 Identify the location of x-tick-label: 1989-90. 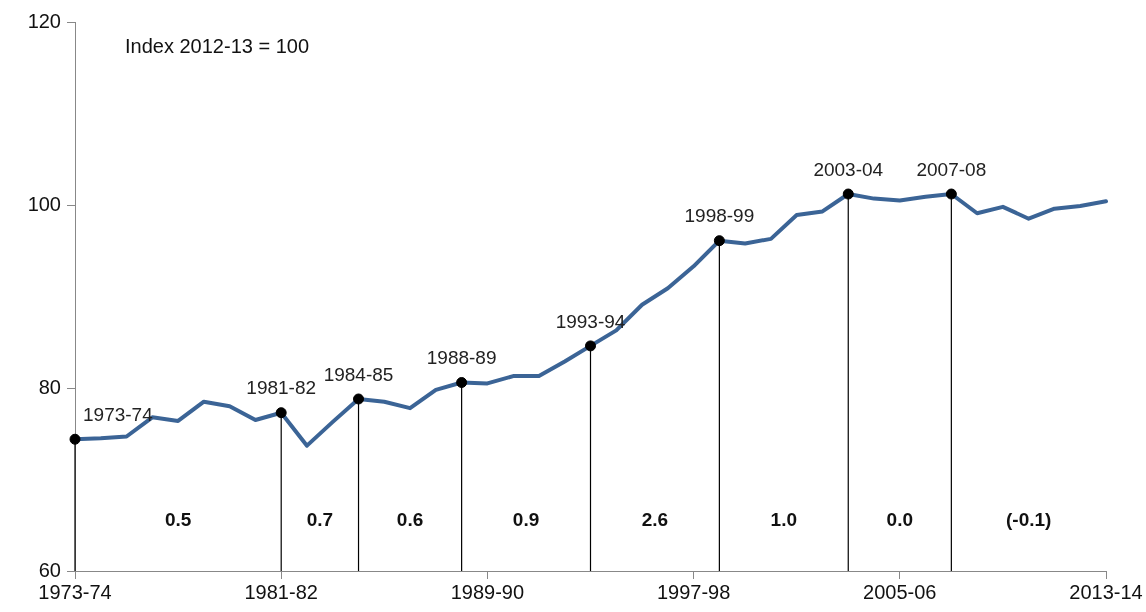
(487, 591).